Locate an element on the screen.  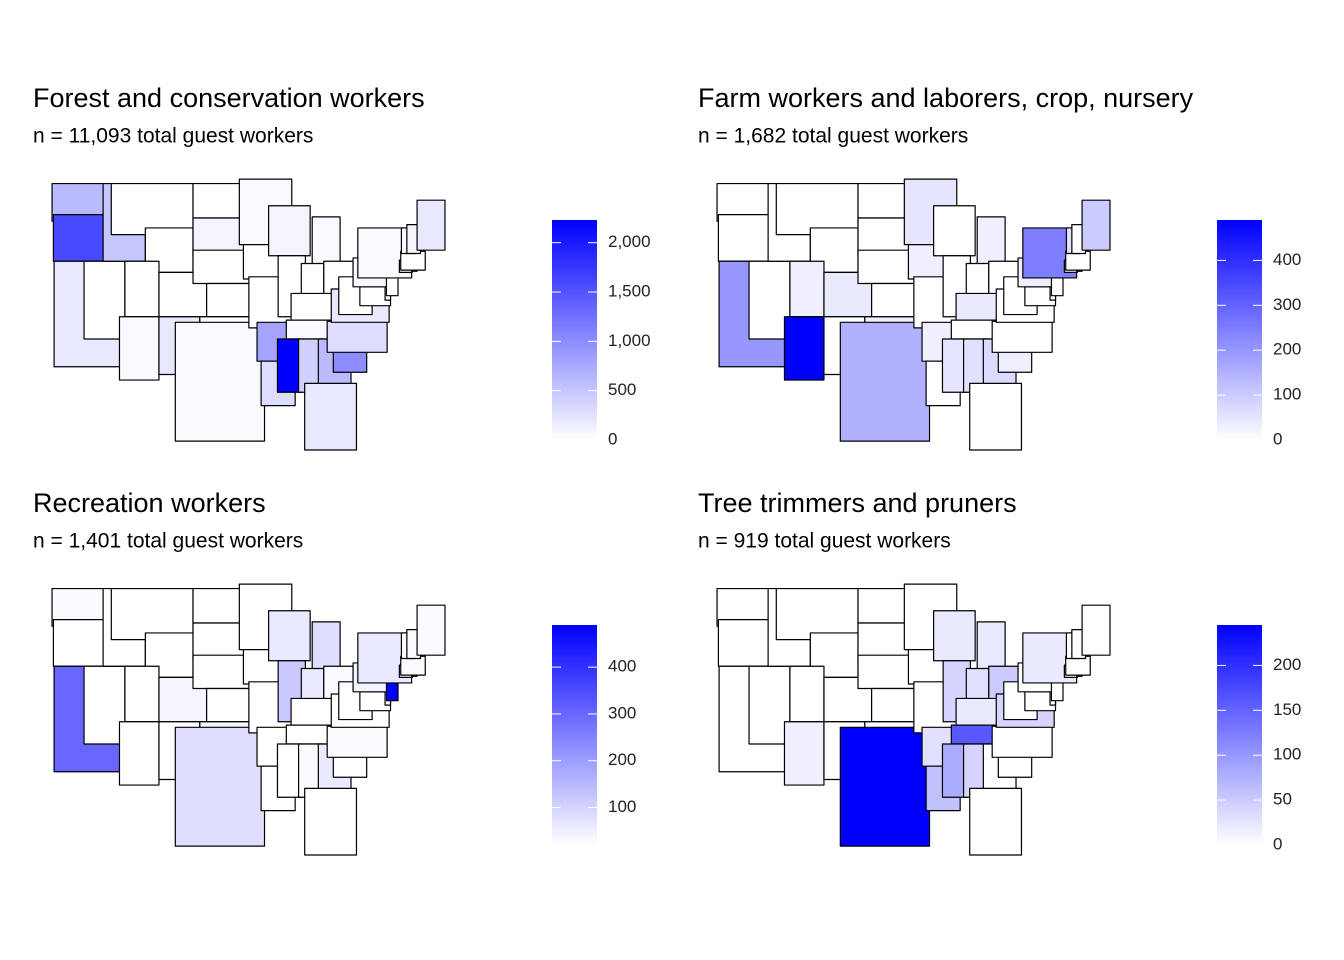
colorbar-tick-label: 50 is located at coordinates (1282, 799).